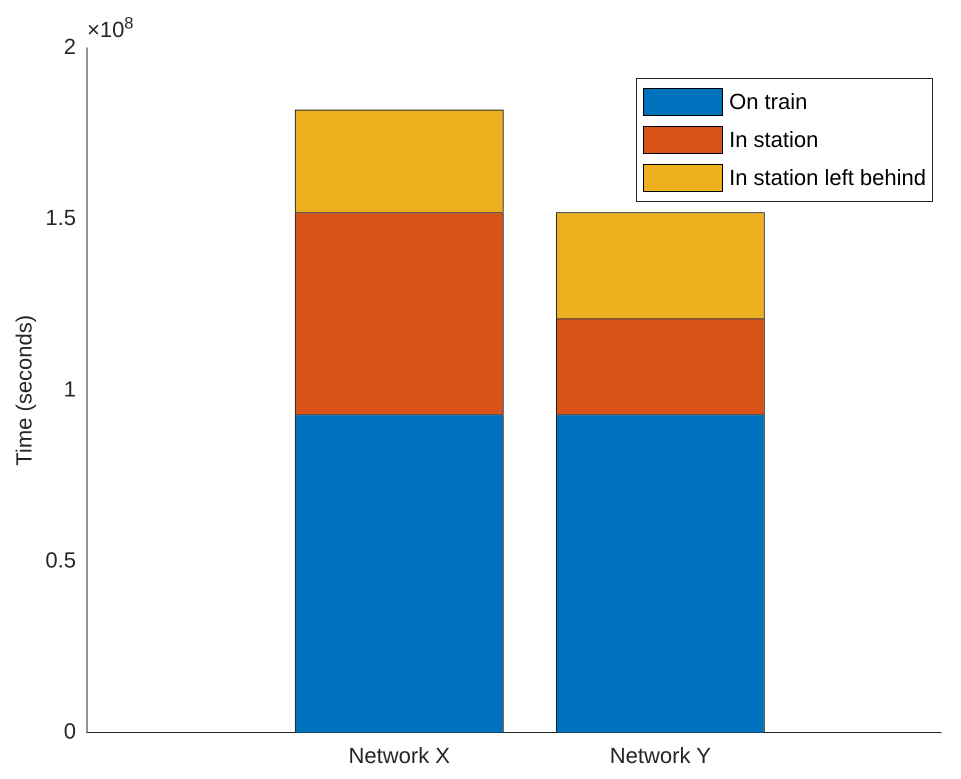 The width and height of the screenshot is (961, 779). What do you see at coordinates (70, 731) in the screenshot?
I see `y-tick-label: 0` at bounding box center [70, 731].